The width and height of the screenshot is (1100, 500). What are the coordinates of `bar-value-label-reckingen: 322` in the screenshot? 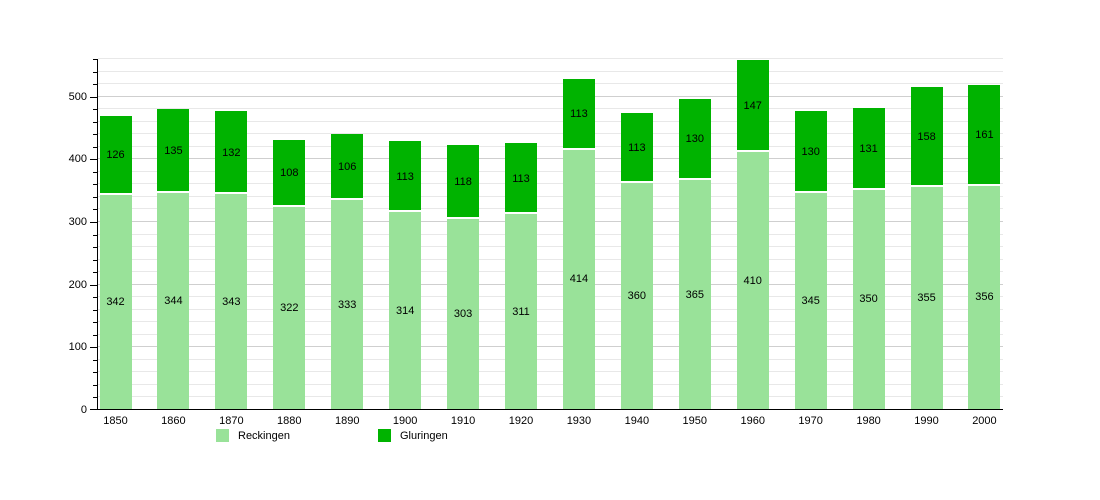 It's located at (289, 308).